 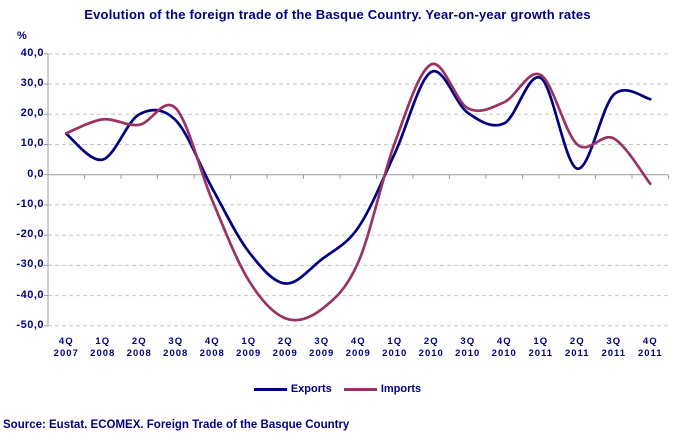 I want to click on x-tick-label: 1Q 2009, so click(x=249, y=348).